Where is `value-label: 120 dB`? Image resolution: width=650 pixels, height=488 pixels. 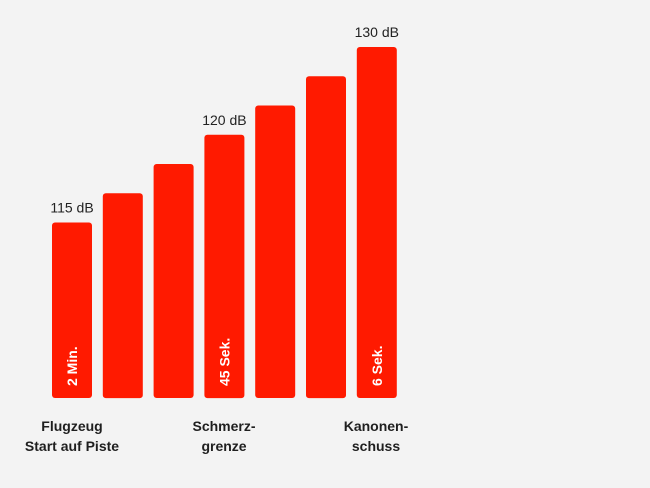
value-label: 120 dB is located at coordinates (224, 120).